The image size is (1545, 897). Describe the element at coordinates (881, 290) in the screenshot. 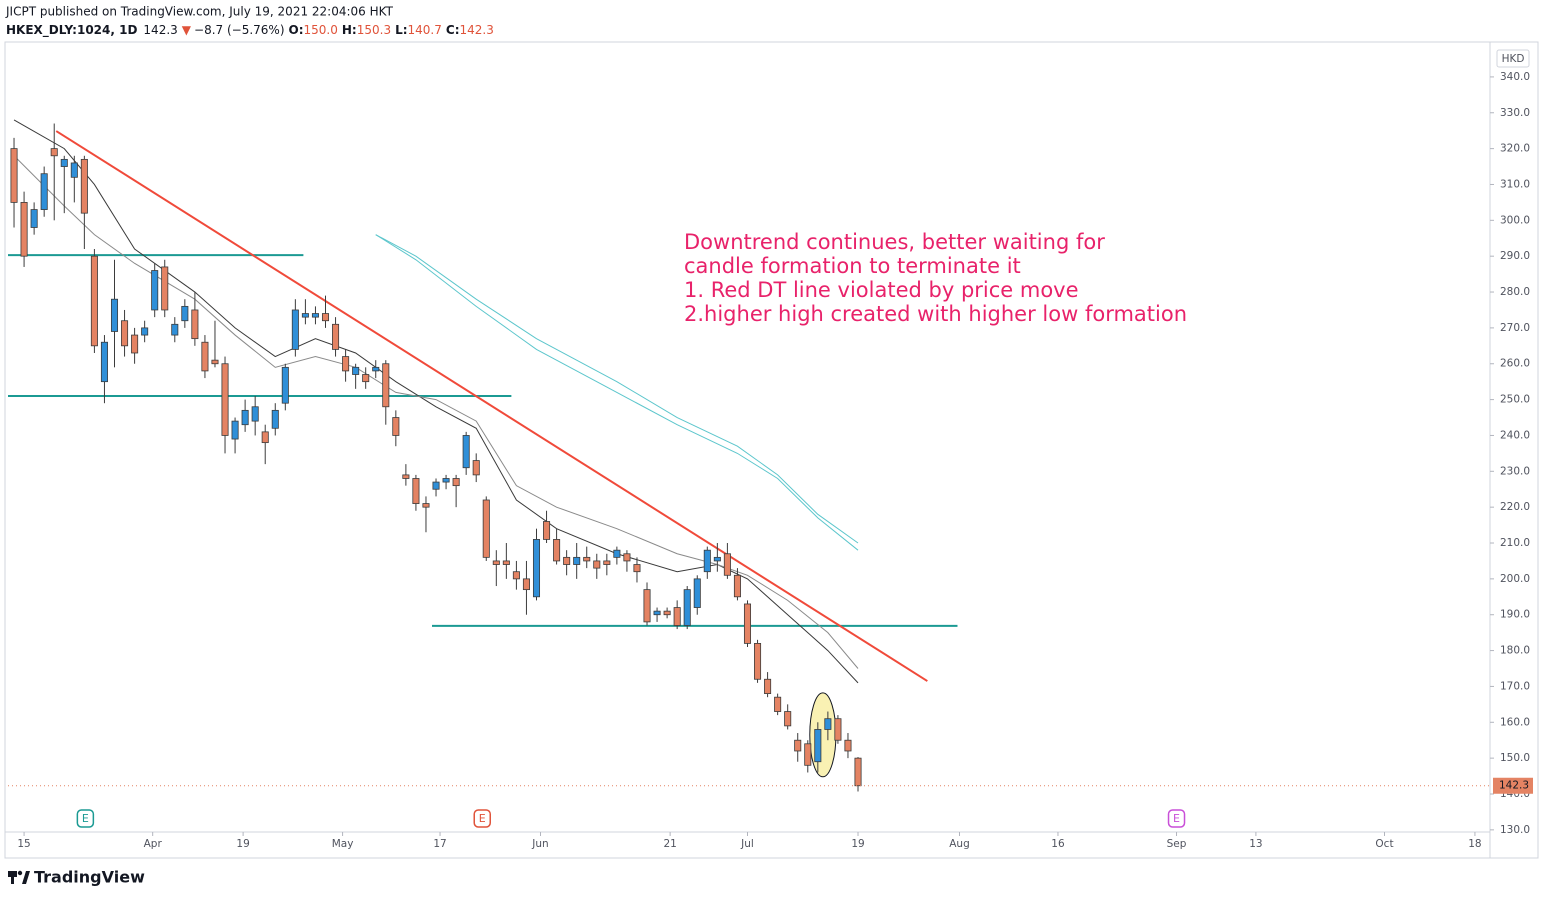

I see `annotation-text: 1. Red DT line violated by price move` at that location.